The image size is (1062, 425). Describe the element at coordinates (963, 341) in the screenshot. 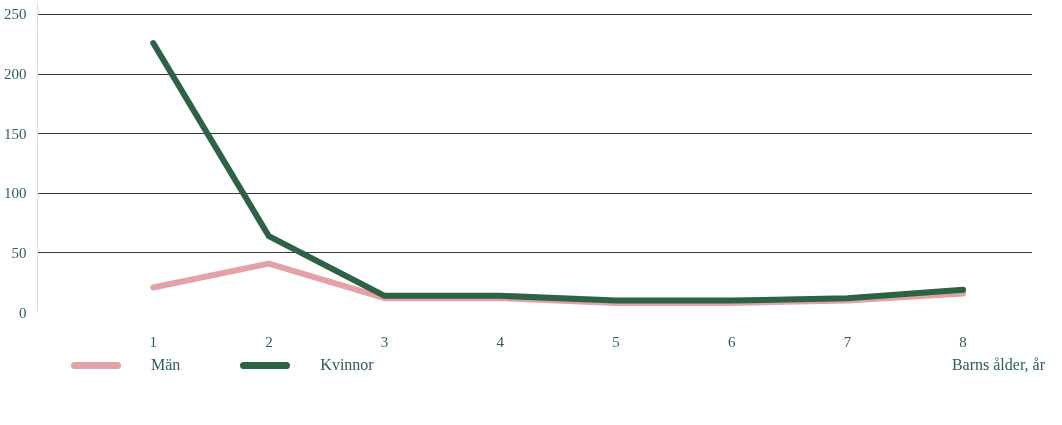

I see `x-tick-label: 8` at that location.